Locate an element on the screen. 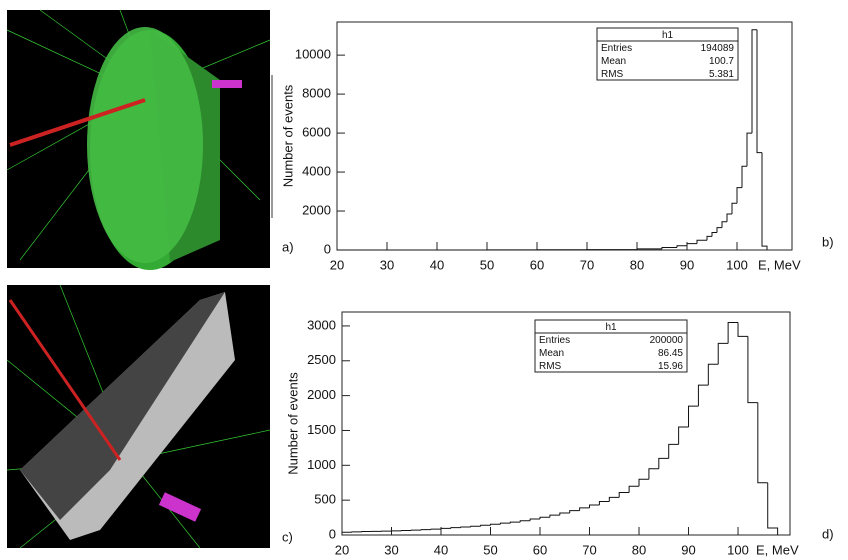 This screenshot has width=848, height=560. y-tick-label: 1000 is located at coordinates (321, 464).